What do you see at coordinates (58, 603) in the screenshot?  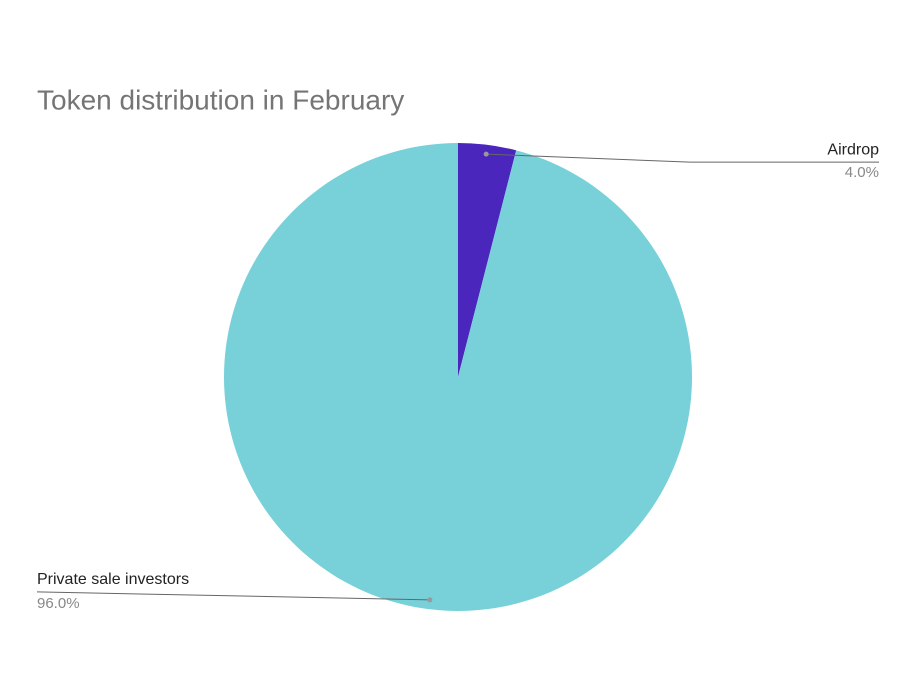 I see `slice-value-label: 96.0%` at bounding box center [58, 603].